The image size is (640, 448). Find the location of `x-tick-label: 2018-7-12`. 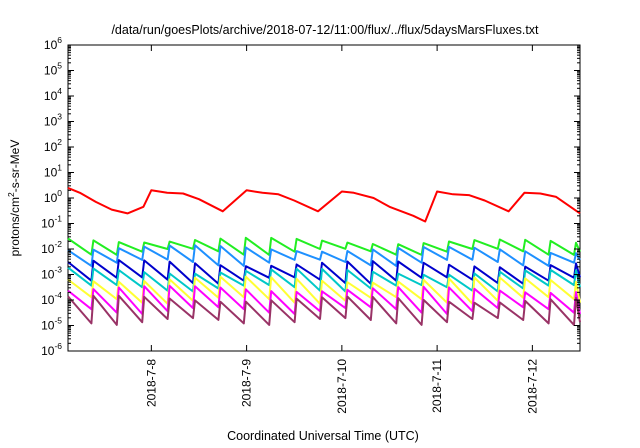

x-tick-label: 2018-7-12 is located at coordinates (532, 386).